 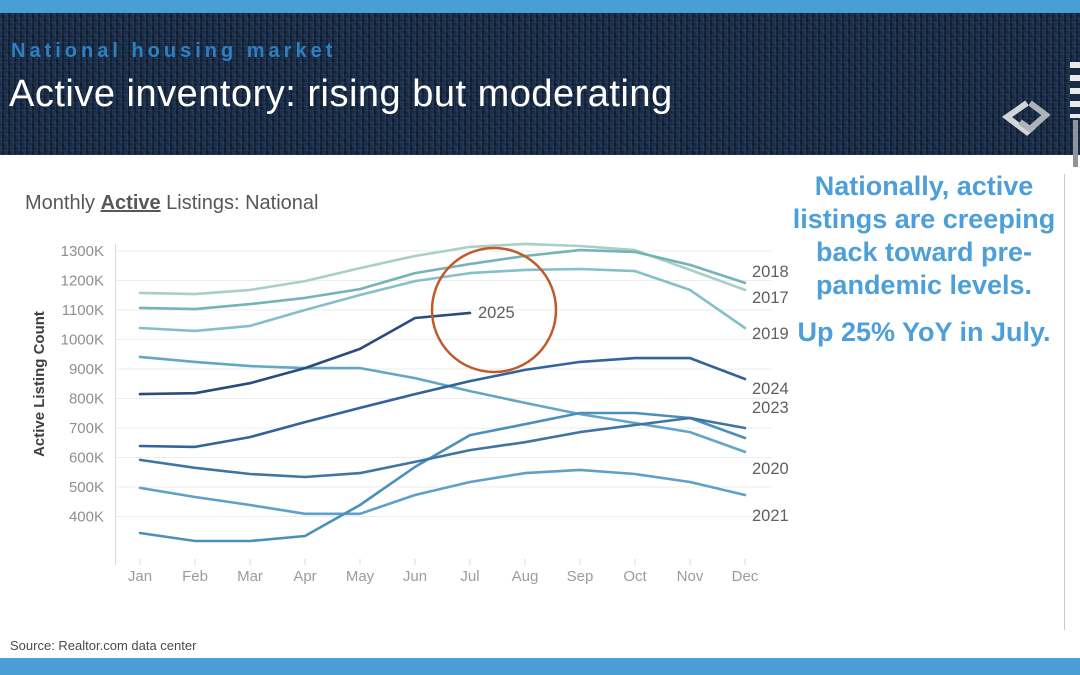 I want to click on y-tick-label: 900K, so click(x=86, y=369).